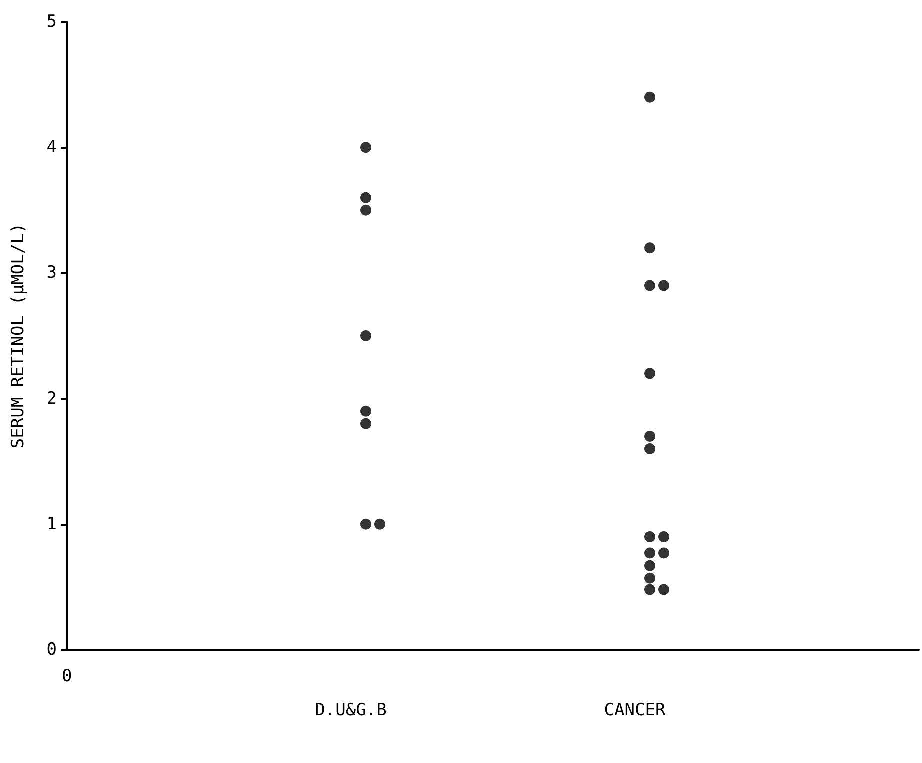 The image size is (922, 763). Describe the element at coordinates (51, 398) in the screenshot. I see `y-tick-label: 2` at that location.